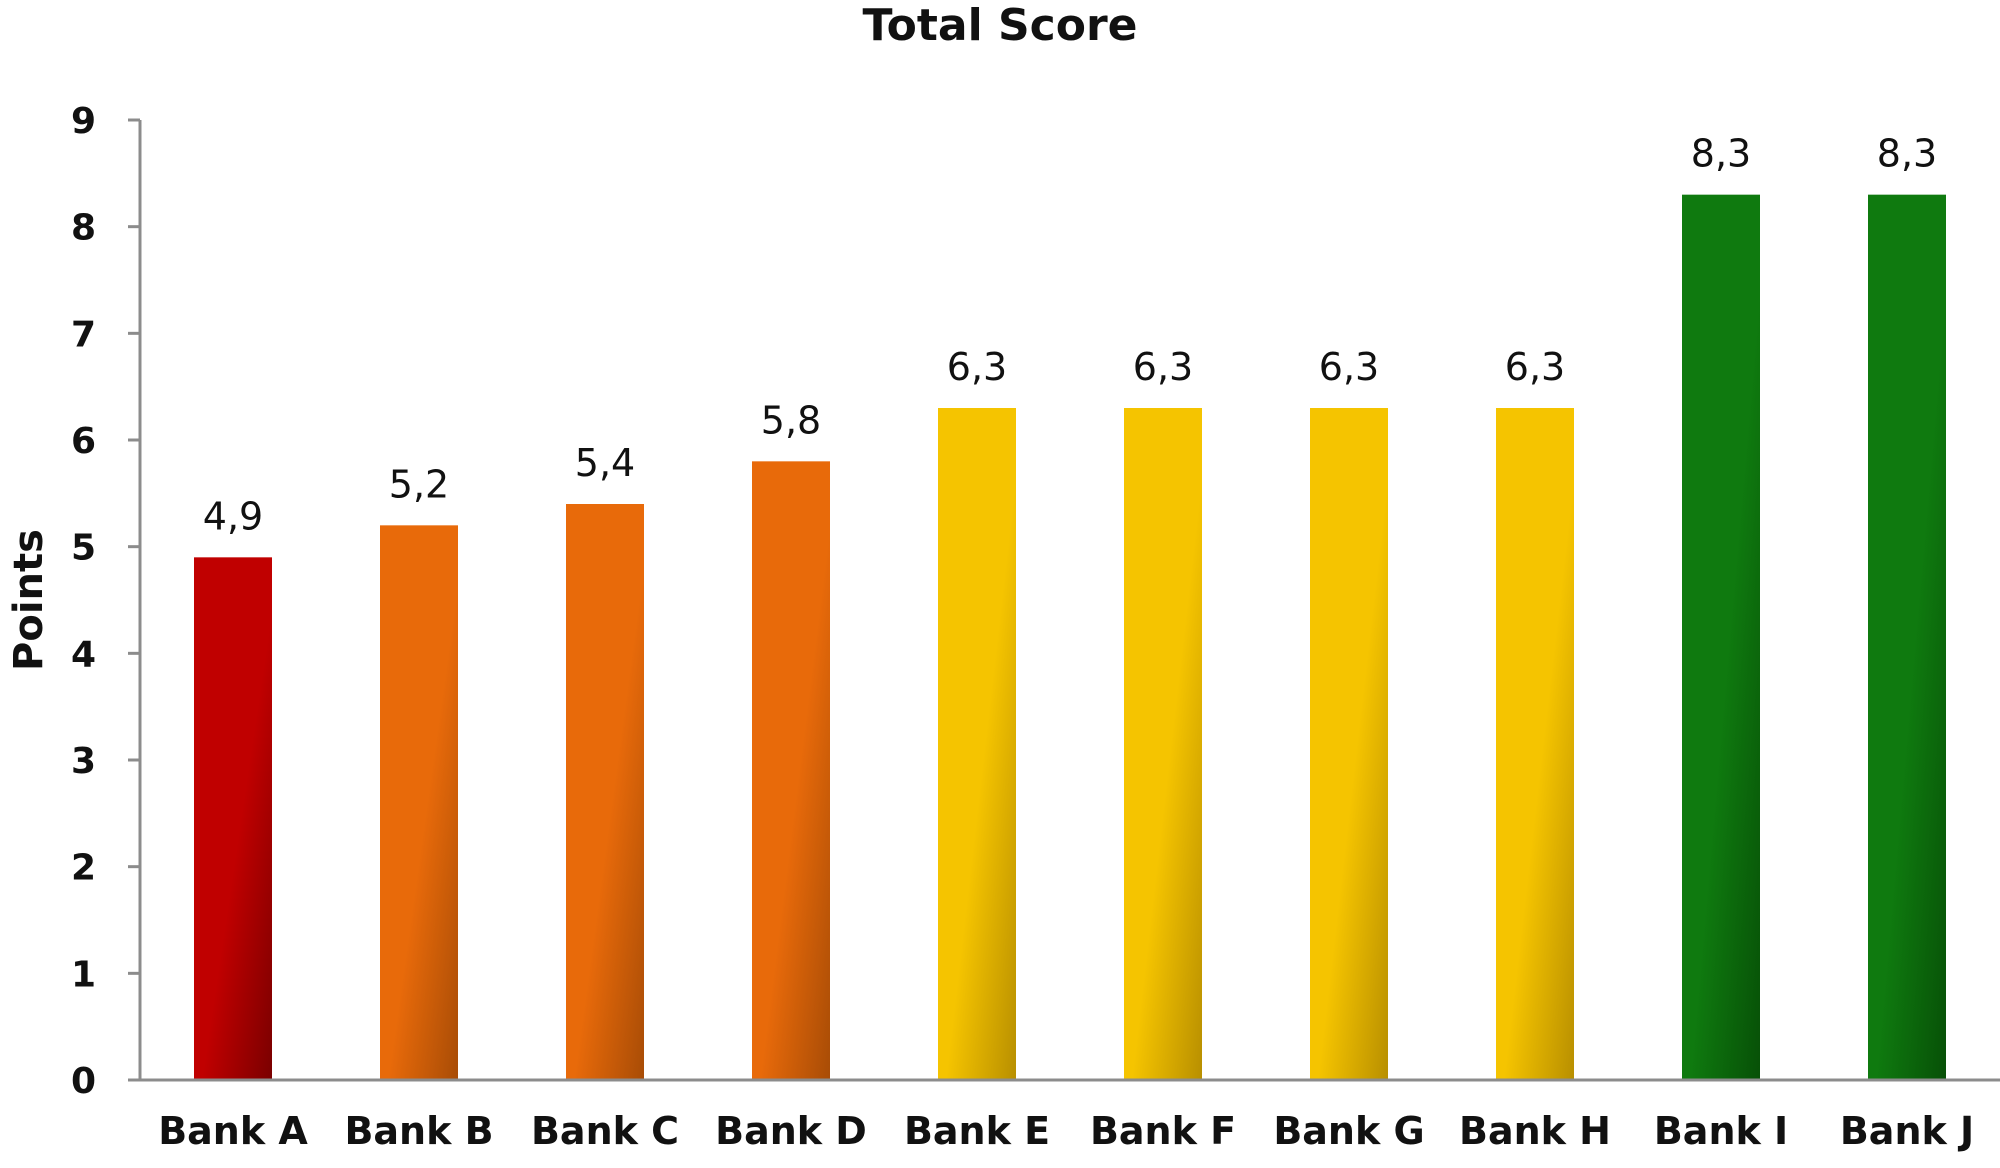  Describe the element at coordinates (83, 121) in the screenshot. I see `y-tick-label: 9` at that location.